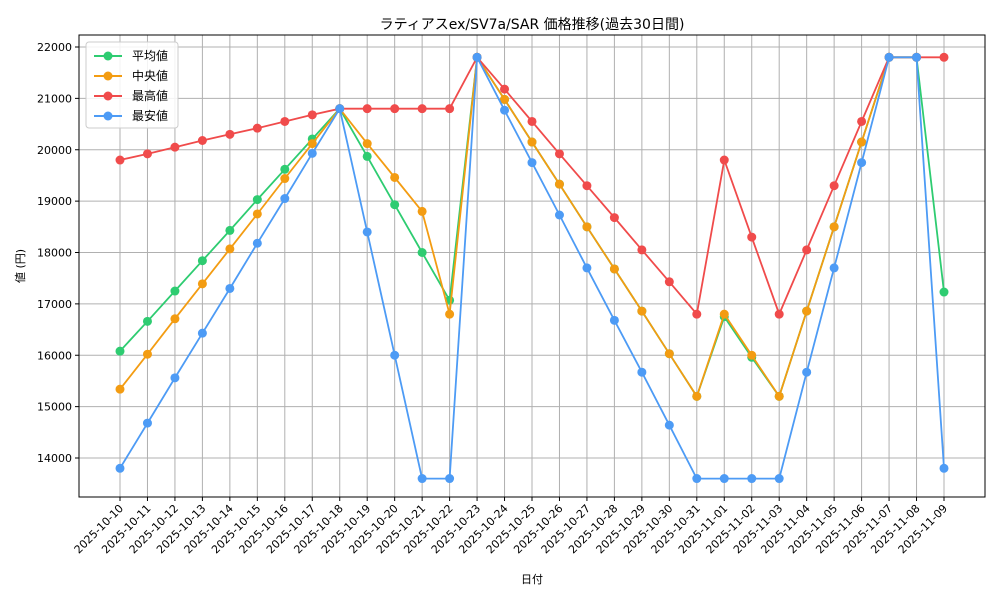 Image resolution: width=1000 pixels, height=600 pixels. What do you see at coordinates (150, 75) in the screenshot?
I see `legend-label: 中央値` at bounding box center [150, 75].